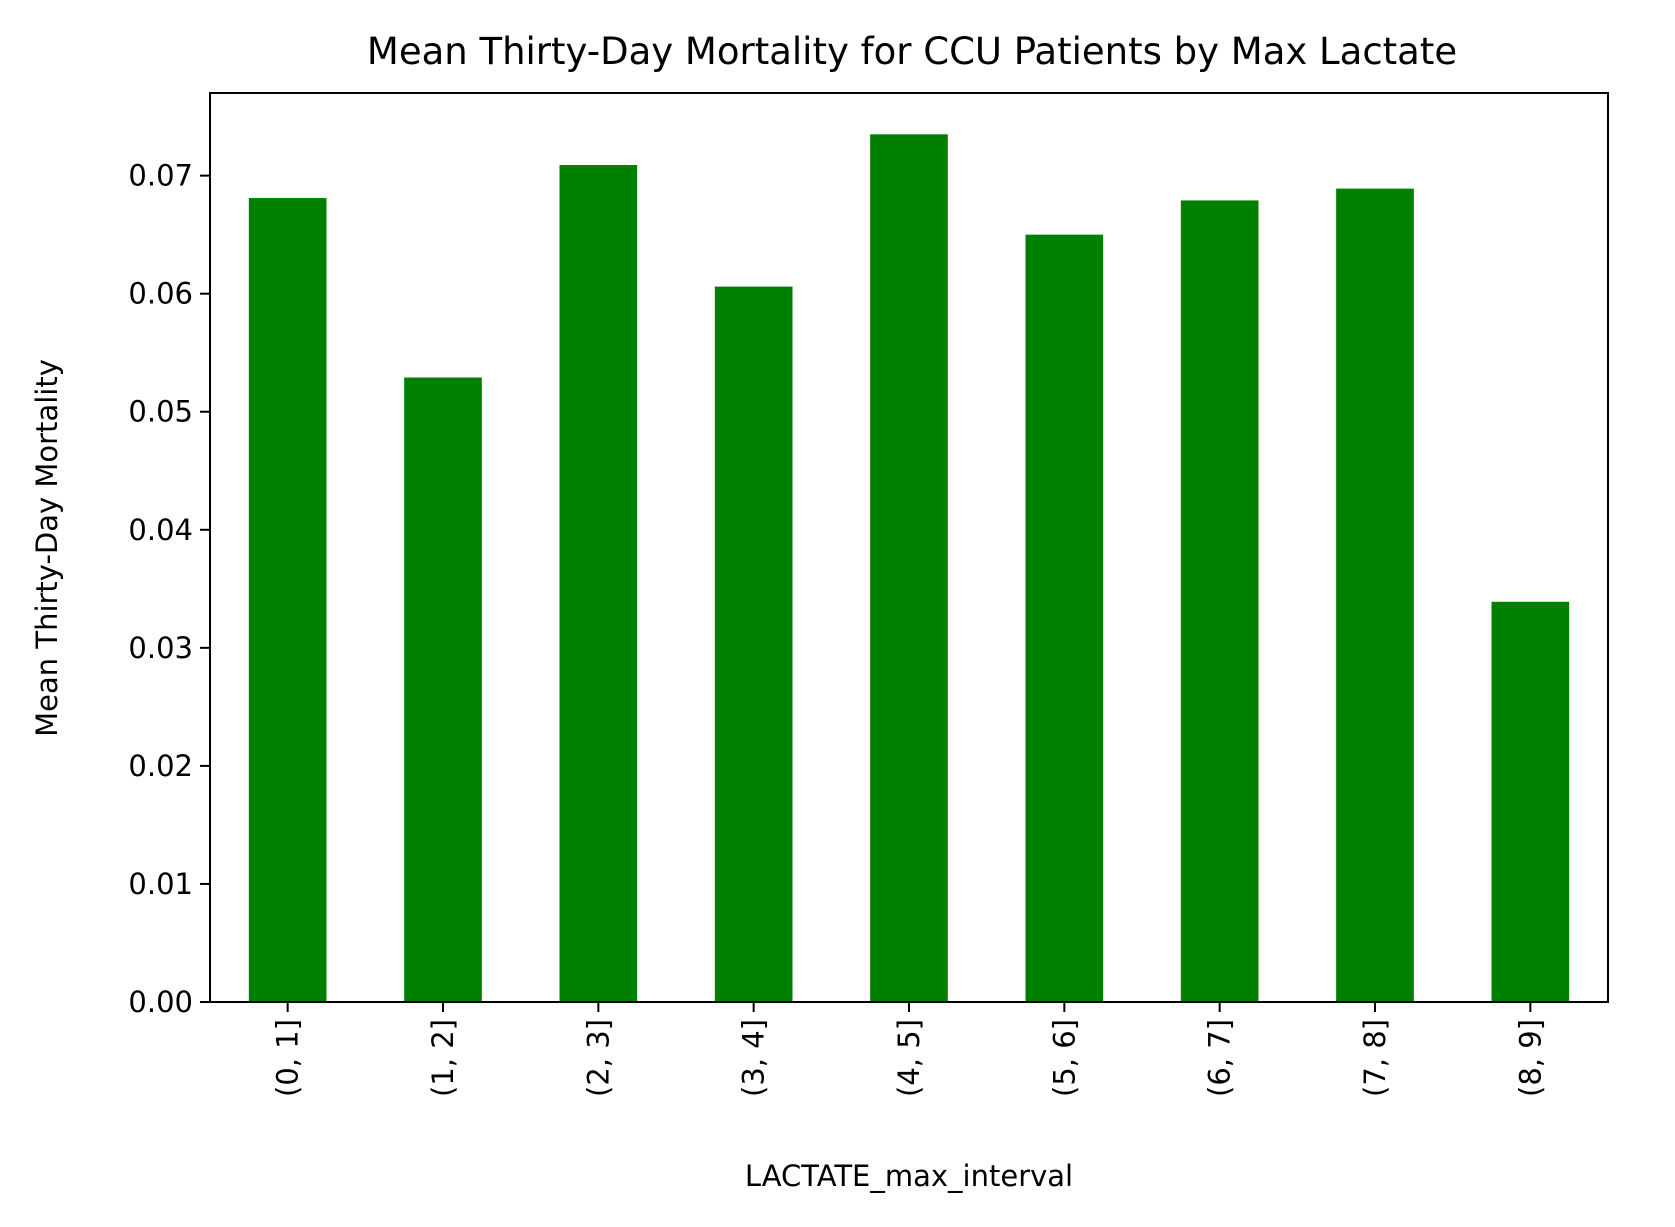  I want to click on x-tick-label-8: (8, 9], so click(1530, 1058).